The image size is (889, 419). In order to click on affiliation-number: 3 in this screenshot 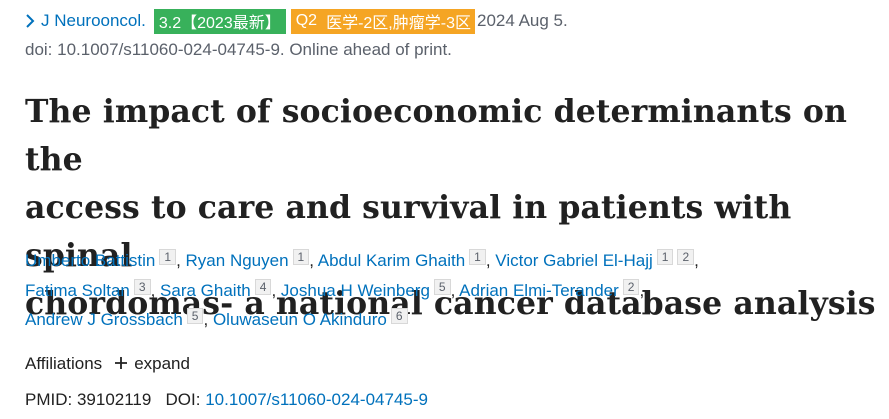, I will do `click(142, 286)`.